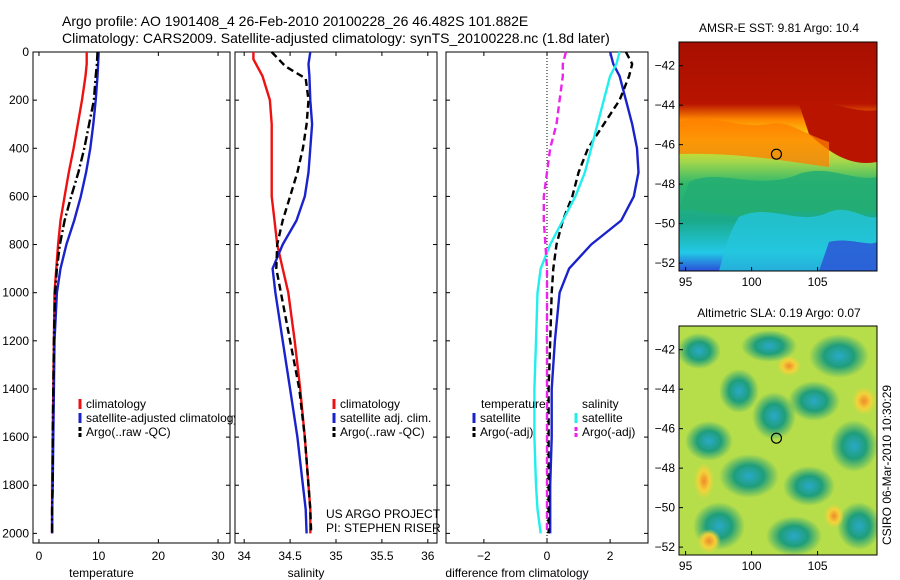 The height and width of the screenshot is (580, 900). Describe the element at coordinates (336, 556) in the screenshot. I see `x-tick-label: 35` at that location.